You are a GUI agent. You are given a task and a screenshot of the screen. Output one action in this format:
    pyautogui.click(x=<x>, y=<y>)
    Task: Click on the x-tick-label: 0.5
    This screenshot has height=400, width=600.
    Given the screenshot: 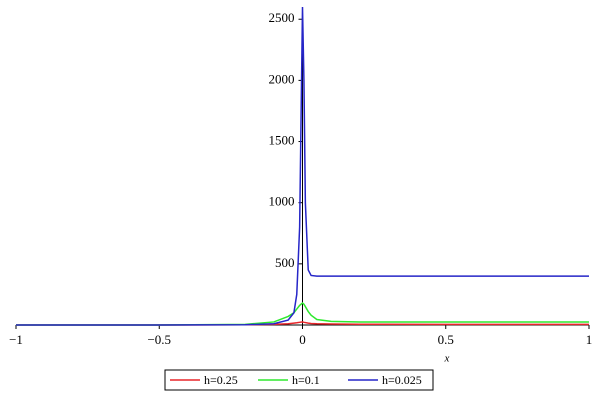 What is the action you would take?
    pyautogui.click(x=446, y=339)
    